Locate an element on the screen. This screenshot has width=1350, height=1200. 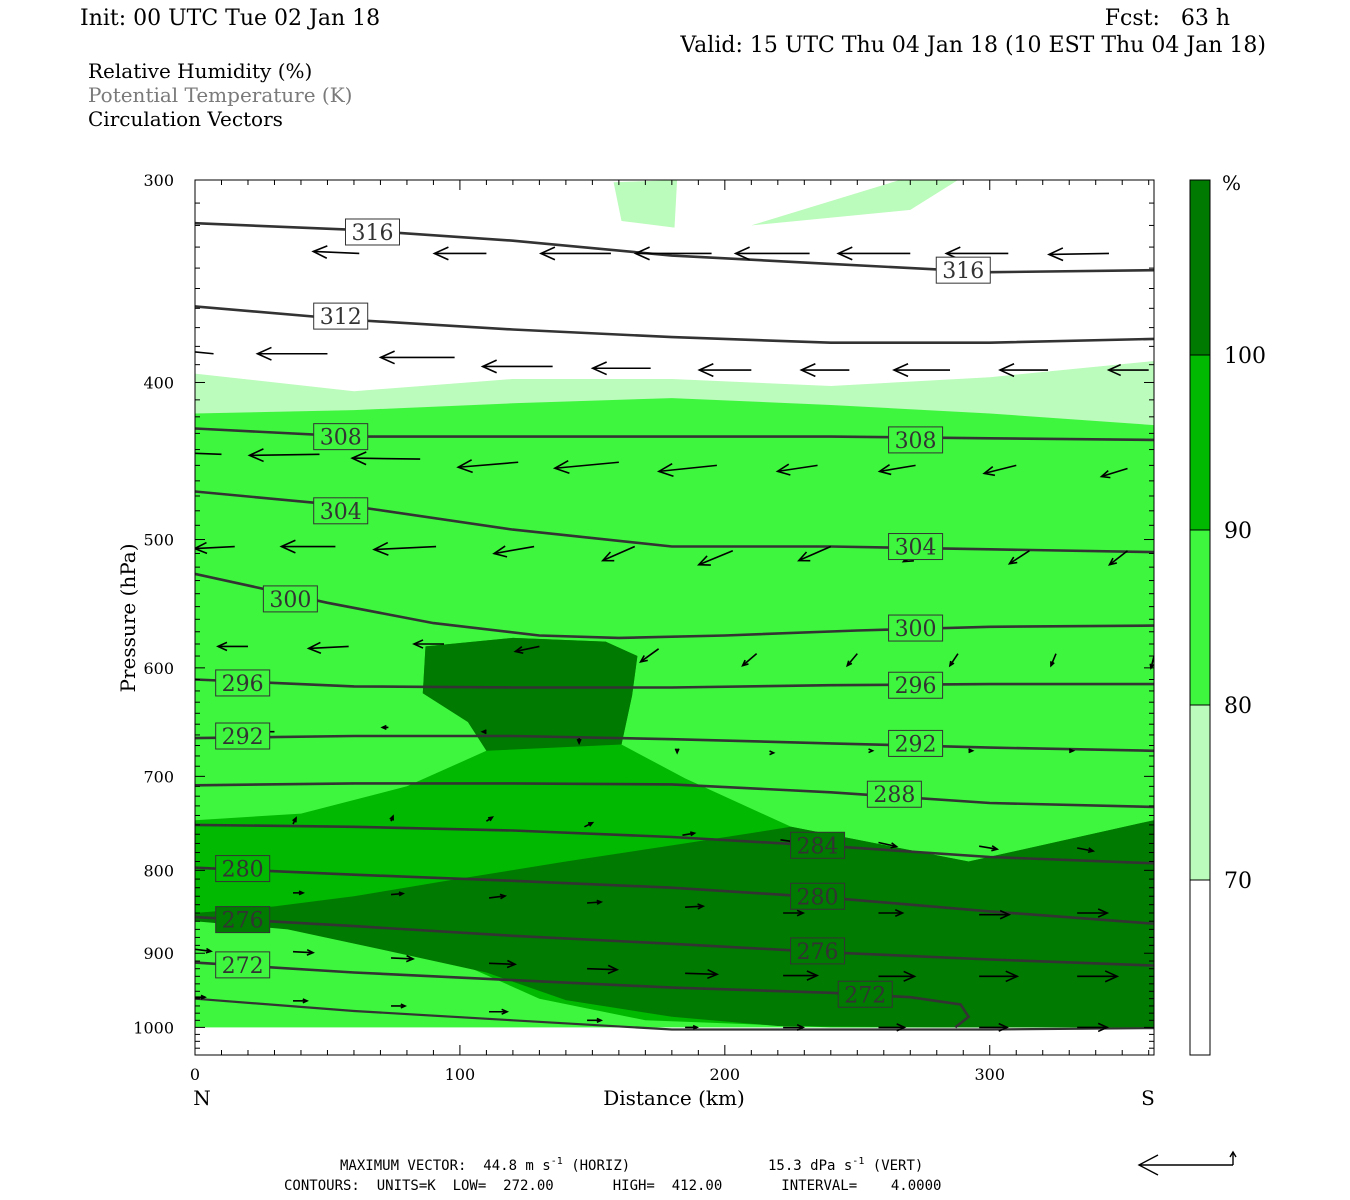
title-potential-temperature: Potential Temperature (K) is located at coordinates (220, 95).